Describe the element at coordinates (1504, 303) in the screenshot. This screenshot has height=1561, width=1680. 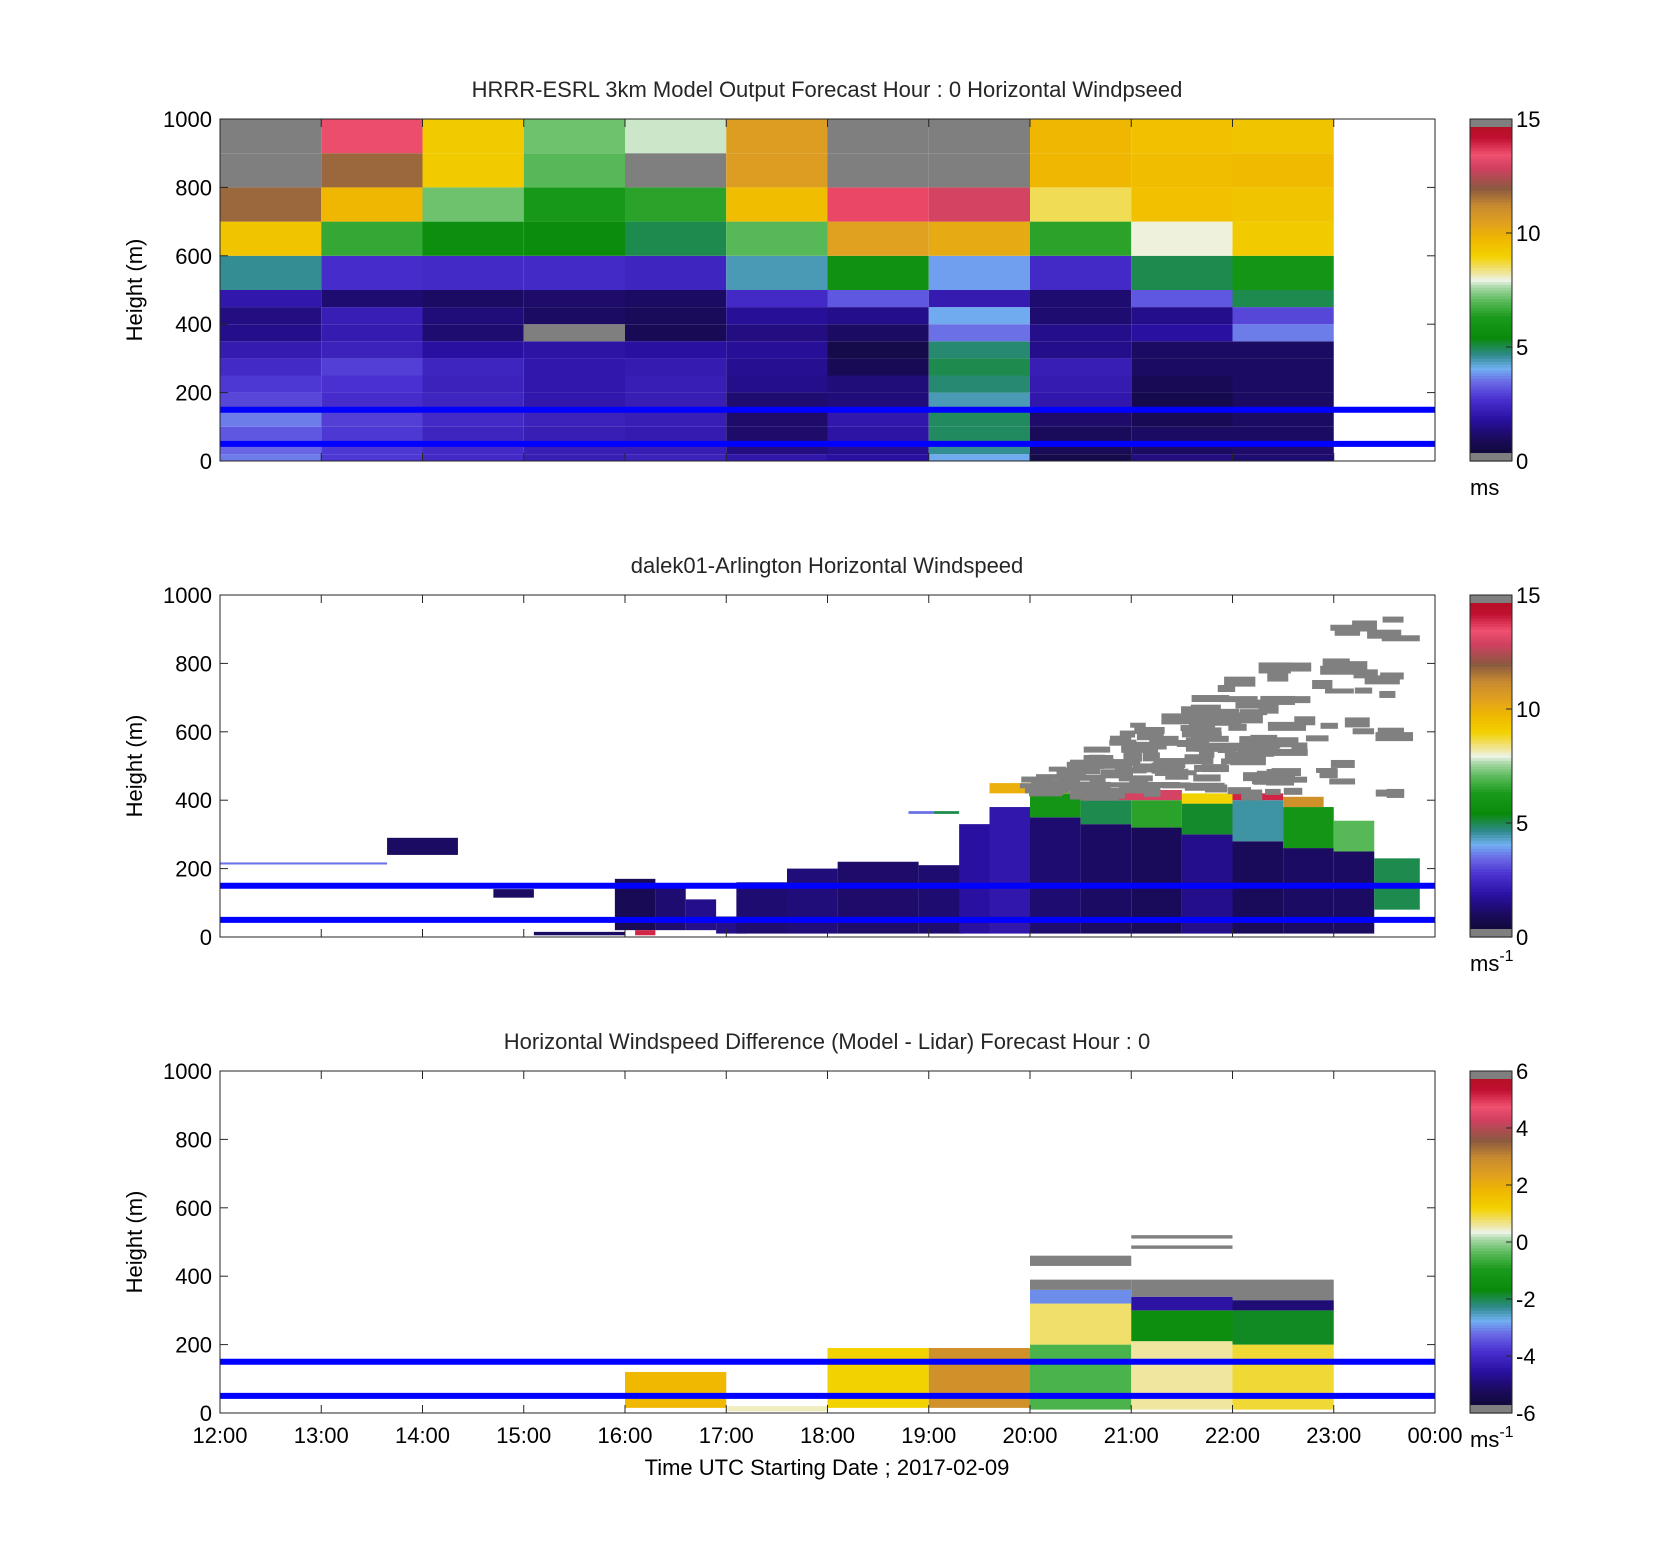
I see `panel-1-colorbar: 0 5 10 15 ms` at that location.